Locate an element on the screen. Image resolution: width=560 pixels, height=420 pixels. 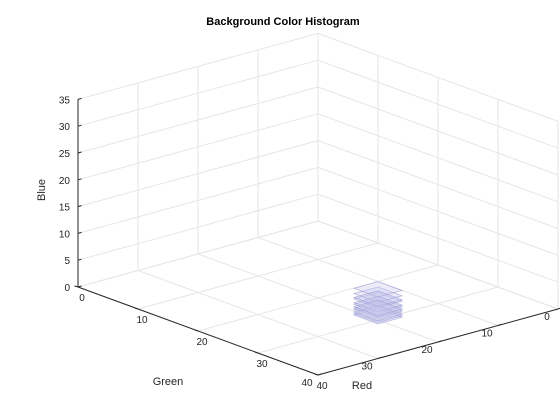
x-tick-label: 20 is located at coordinates (202, 342).